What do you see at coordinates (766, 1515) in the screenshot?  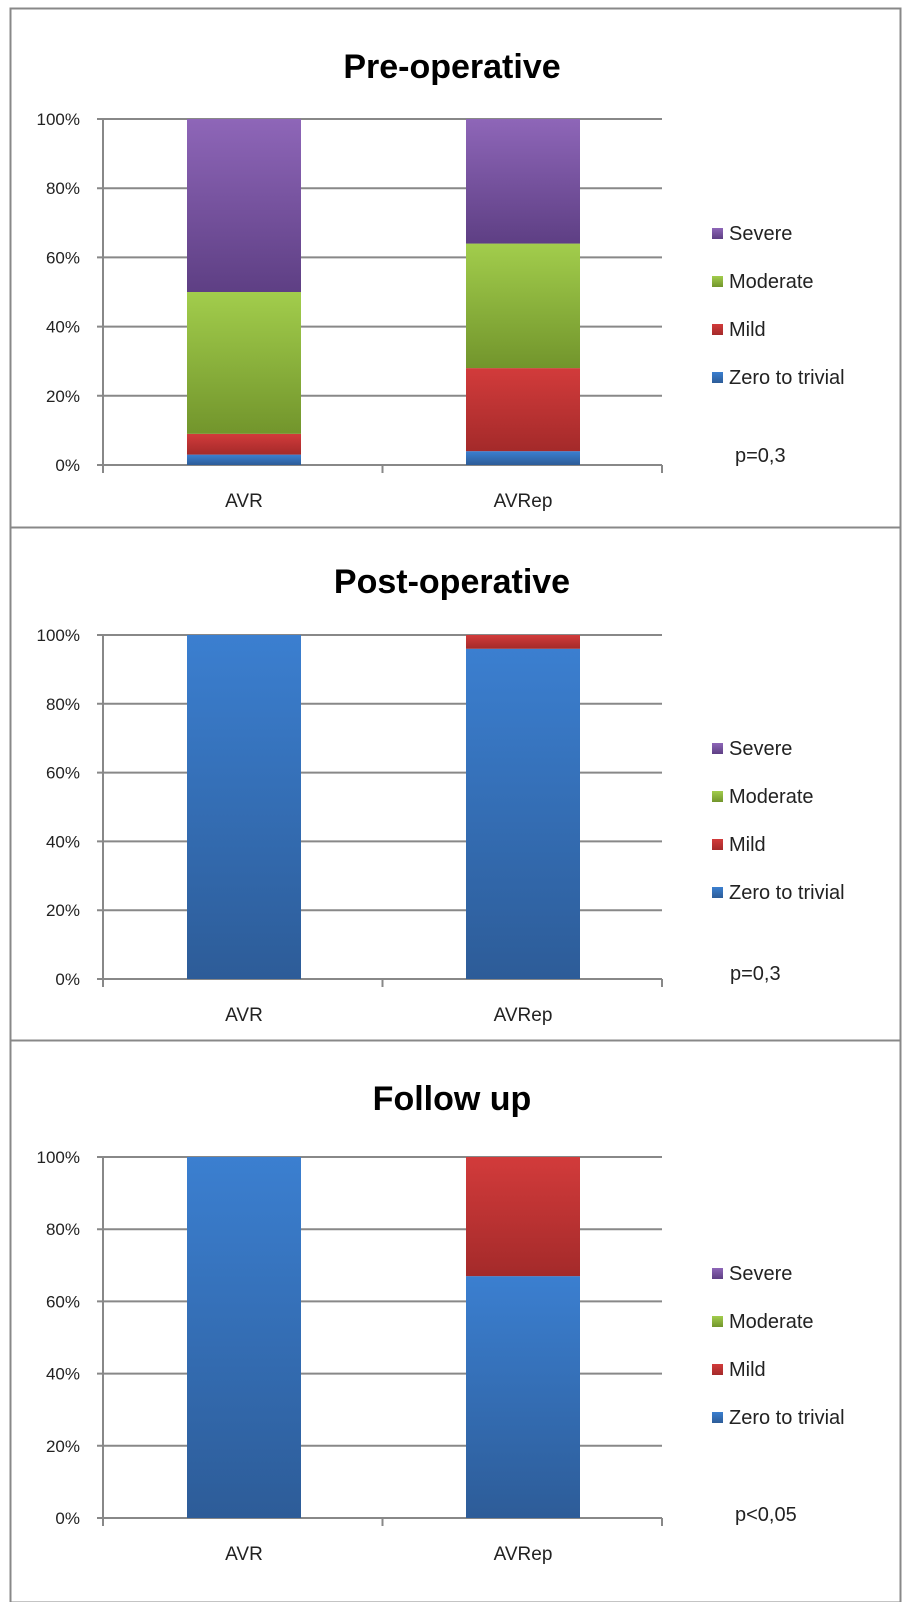 I see `p-value-annotation: p<0,05` at bounding box center [766, 1515].